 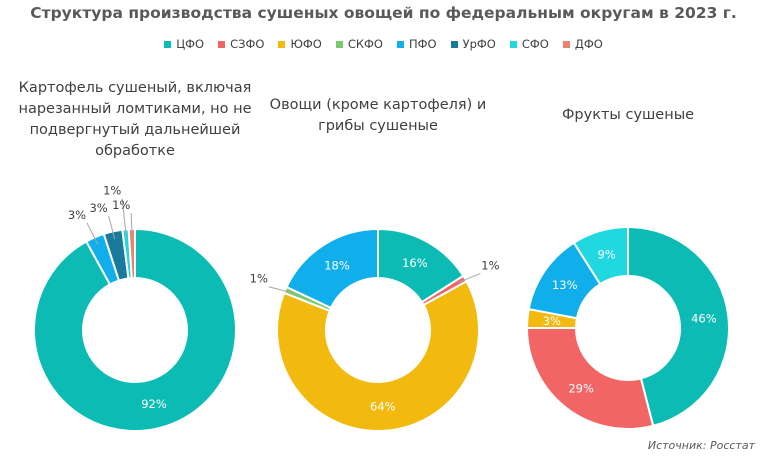 I want to click on slice-ДФО, so click(x=131, y=253).